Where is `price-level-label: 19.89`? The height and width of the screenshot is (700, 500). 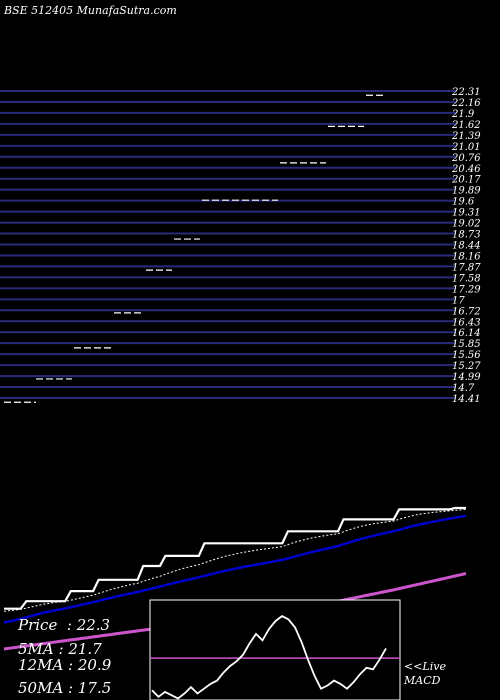
price-level-label: 19.89 is located at coordinates (466, 191).